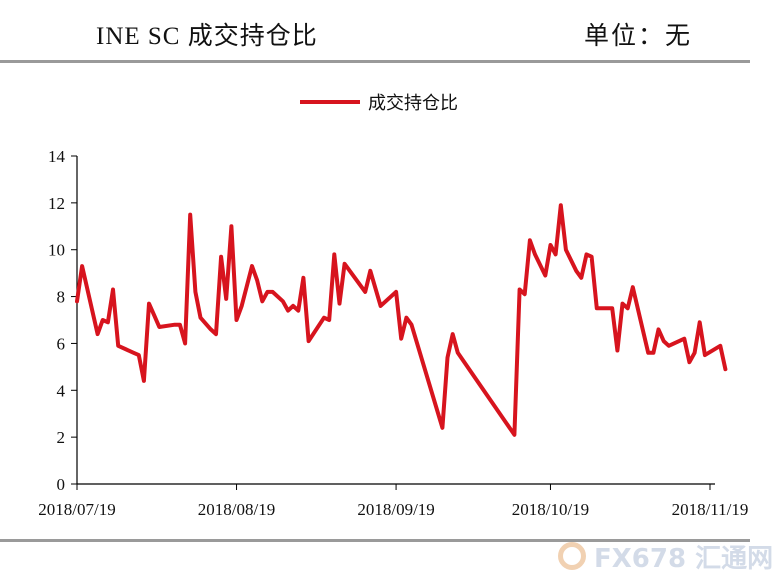 Image resolution: width=773 pixels, height=588 pixels. I want to click on legend: 成交持仓比, so click(379, 103).